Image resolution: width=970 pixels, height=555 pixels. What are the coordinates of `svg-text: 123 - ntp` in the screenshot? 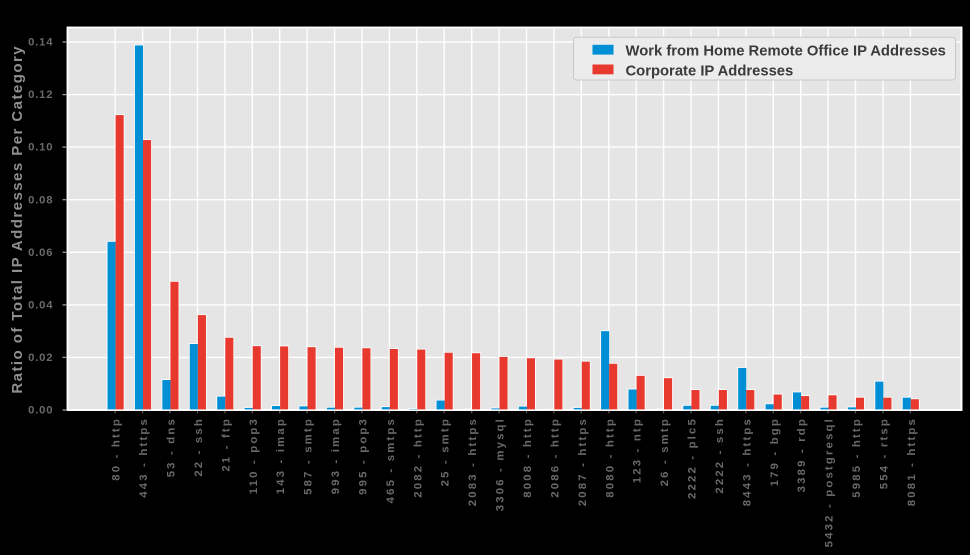 It's located at (638, 450).